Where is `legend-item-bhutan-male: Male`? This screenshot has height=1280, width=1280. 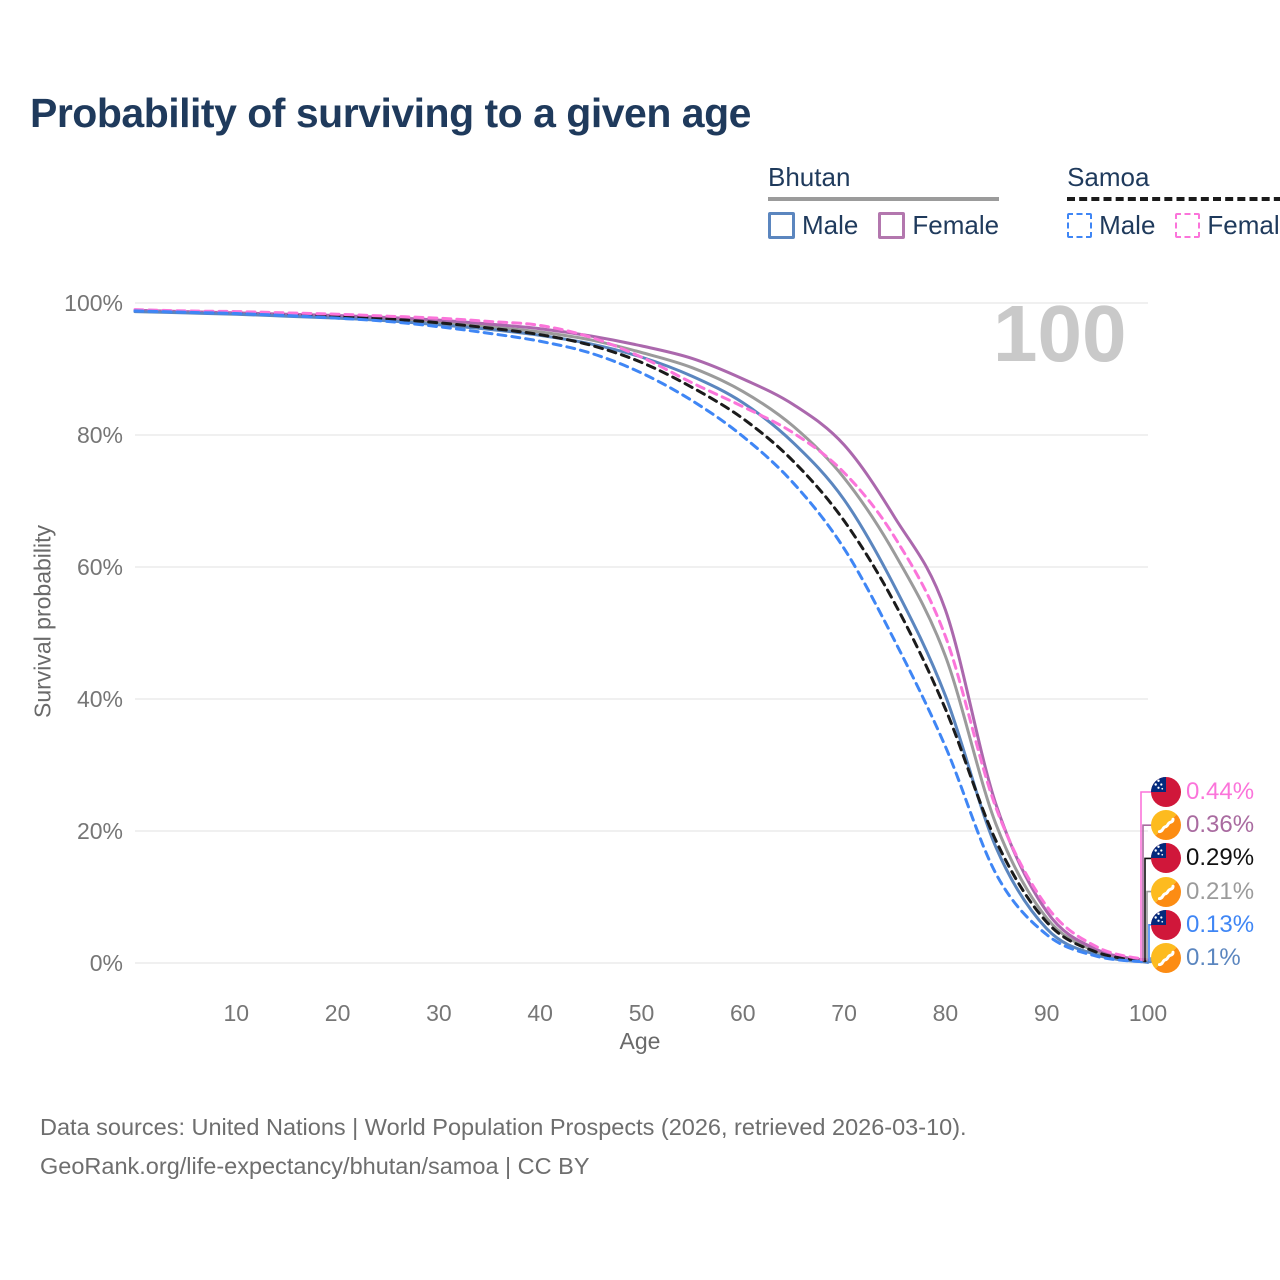 legend-item-bhutan-male: Male is located at coordinates (813, 225).